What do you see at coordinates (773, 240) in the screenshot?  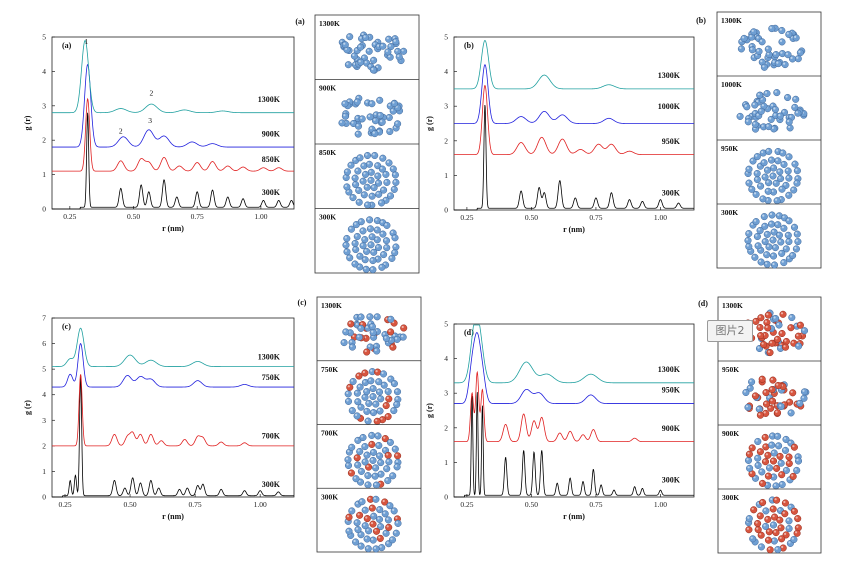 I see `atom-cluster` at bounding box center [773, 240].